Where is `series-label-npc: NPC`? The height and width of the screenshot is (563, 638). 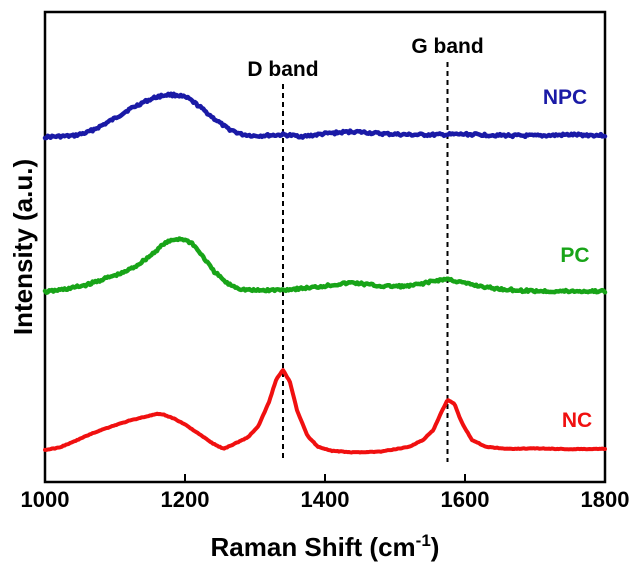 series-label-npc: NPC is located at coordinates (565, 97).